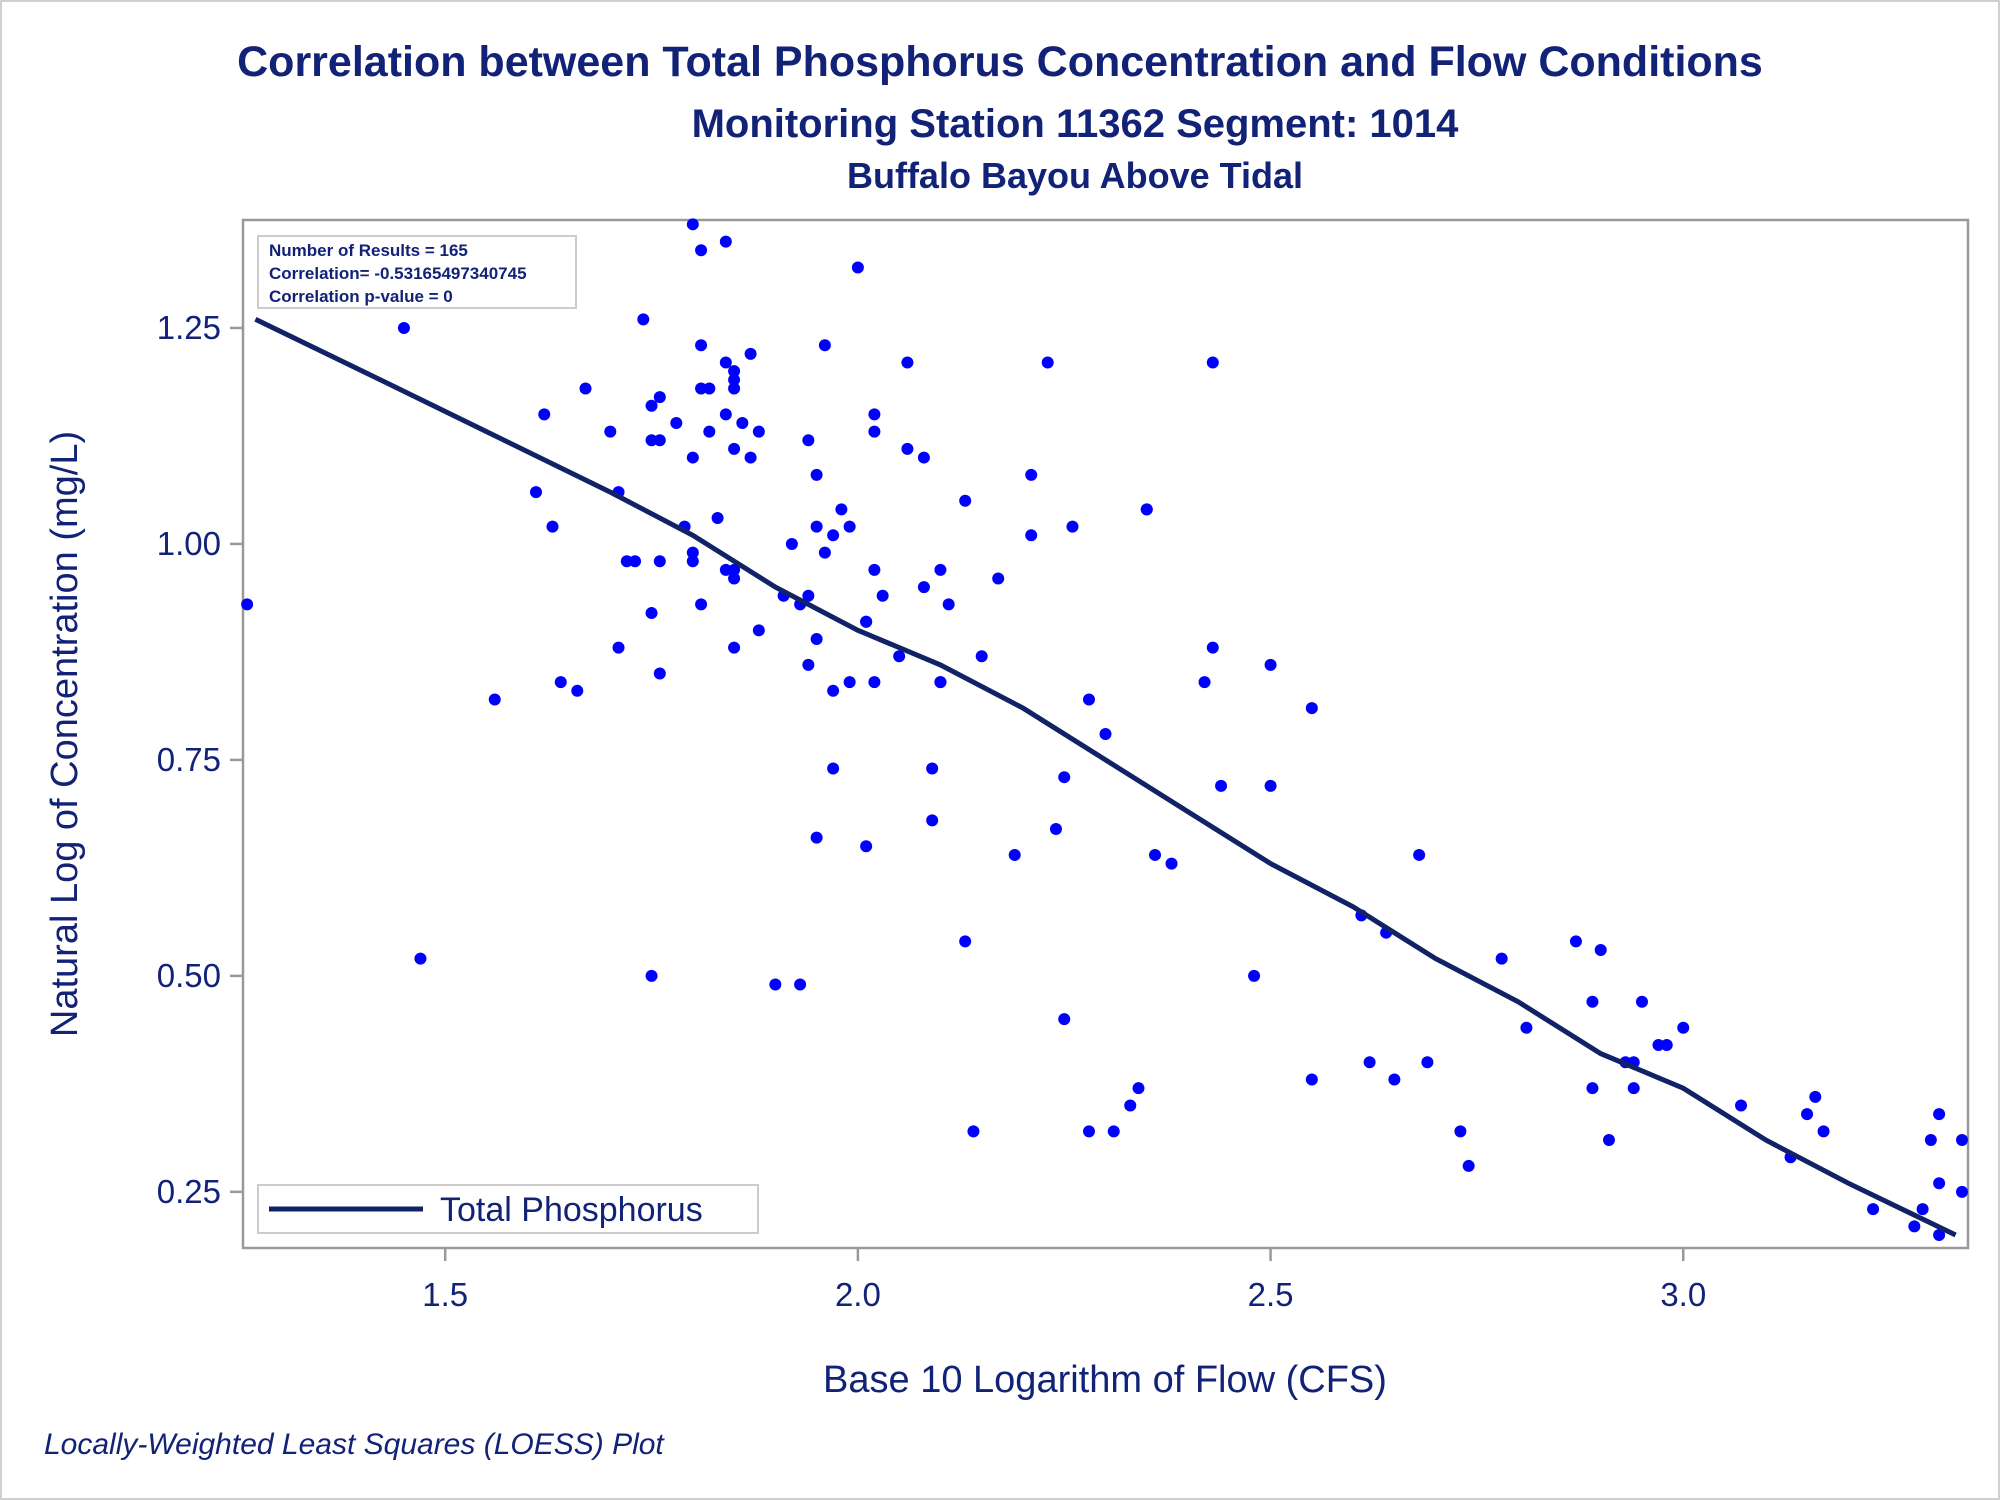 This screenshot has height=1500, width=2000. What do you see at coordinates (361, 296) in the screenshot?
I see `stats-p-value: Correlation p-value = 0` at bounding box center [361, 296].